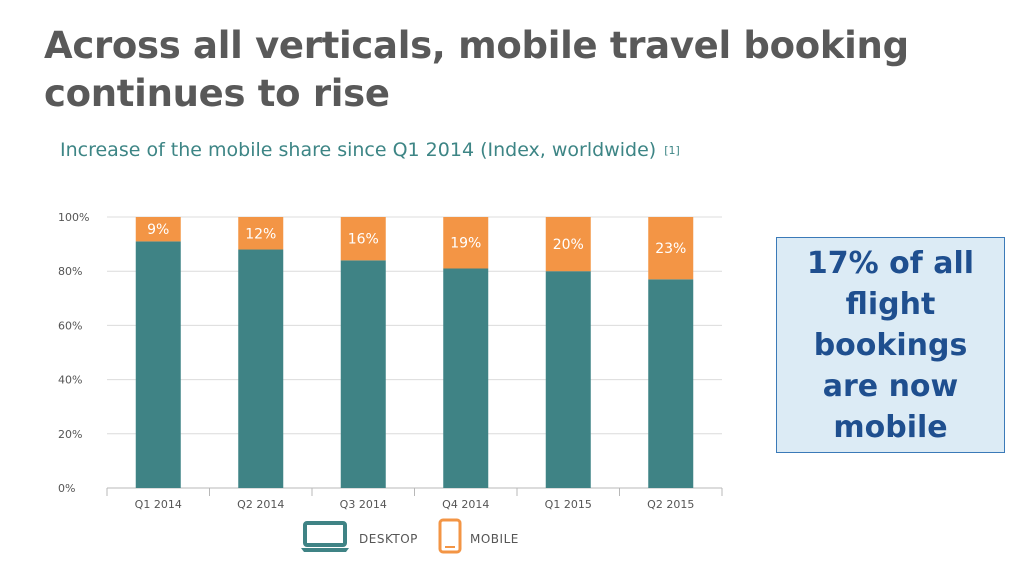  Describe the element at coordinates (66, 488) in the screenshot. I see `y-tick-label: 0%` at that location.